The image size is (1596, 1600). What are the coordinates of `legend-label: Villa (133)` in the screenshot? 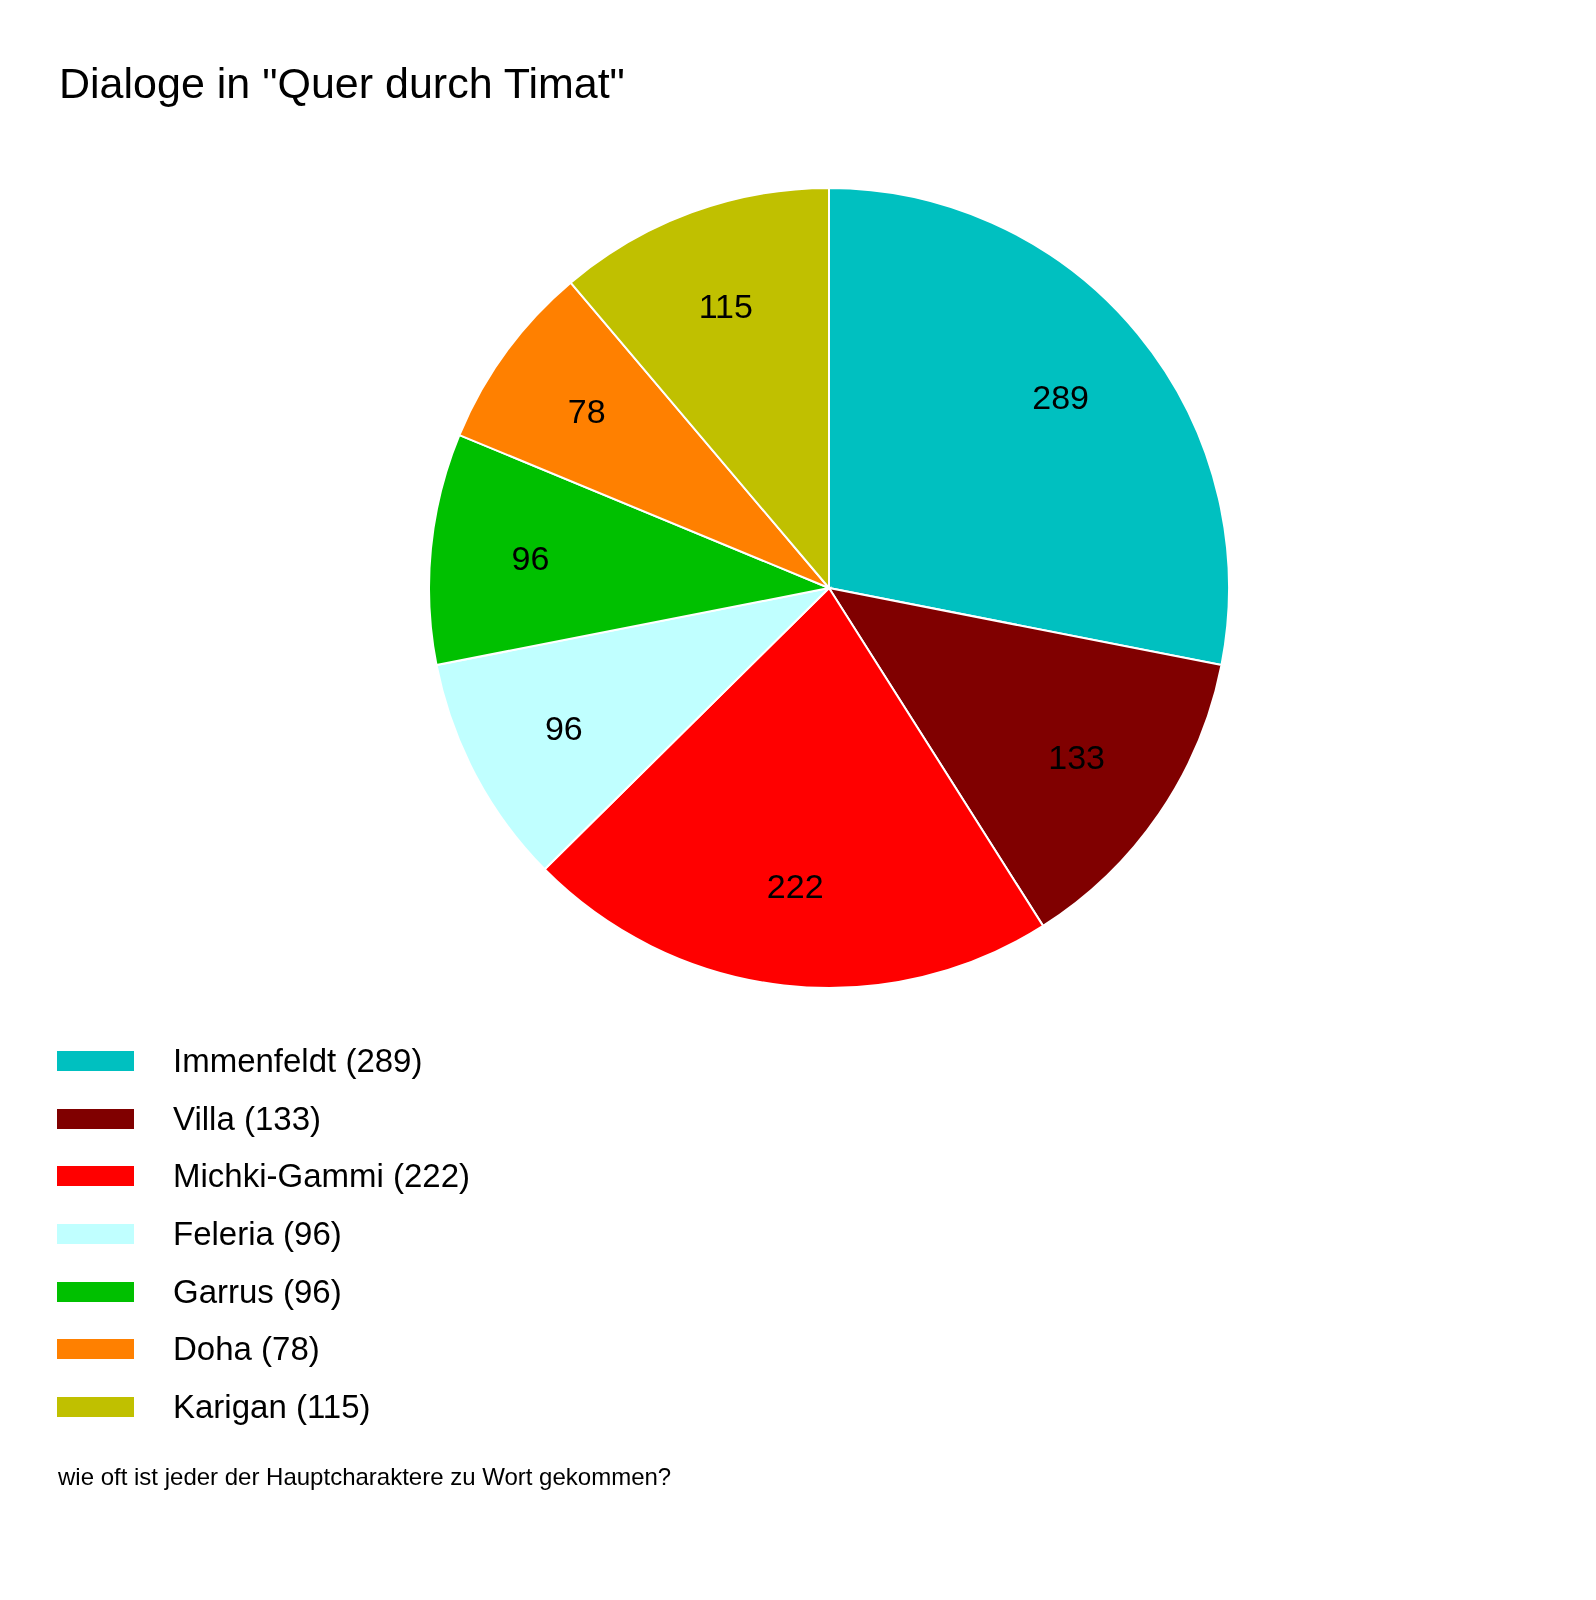 It's located at (247, 1118).